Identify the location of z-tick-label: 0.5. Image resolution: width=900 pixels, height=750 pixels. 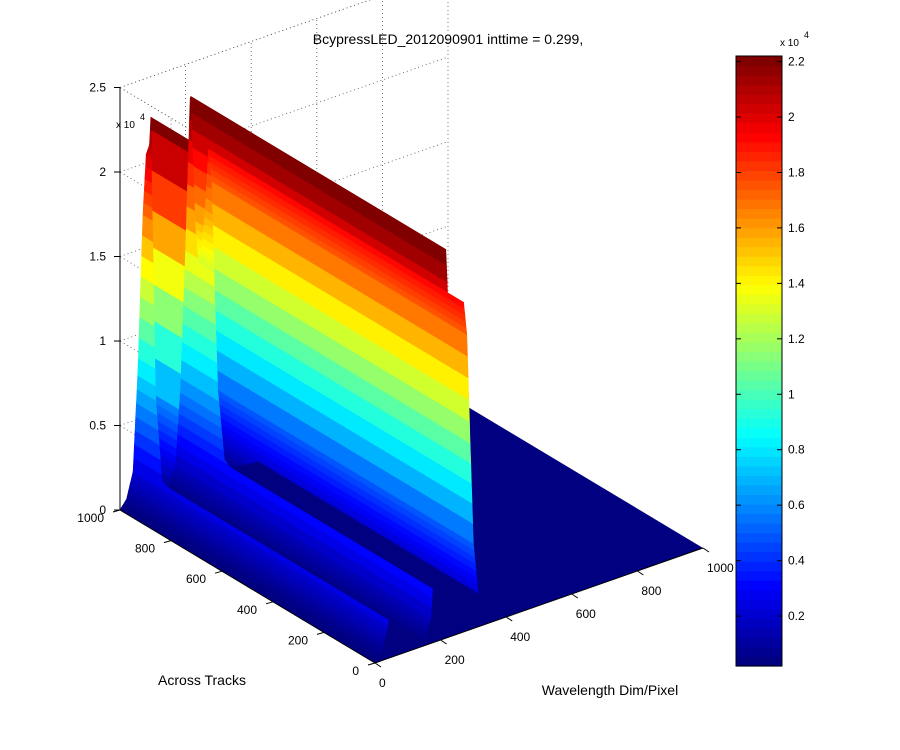
(97, 426).